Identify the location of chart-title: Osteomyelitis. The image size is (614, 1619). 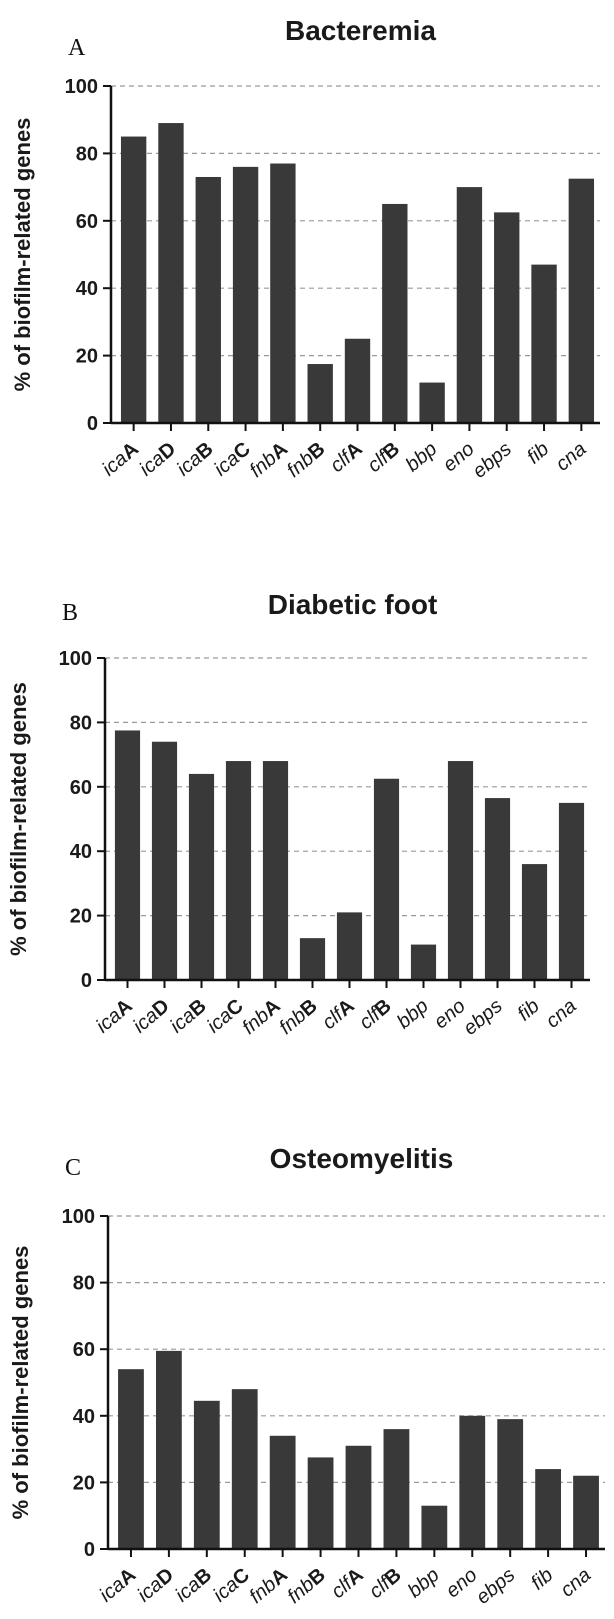
(362, 1158).